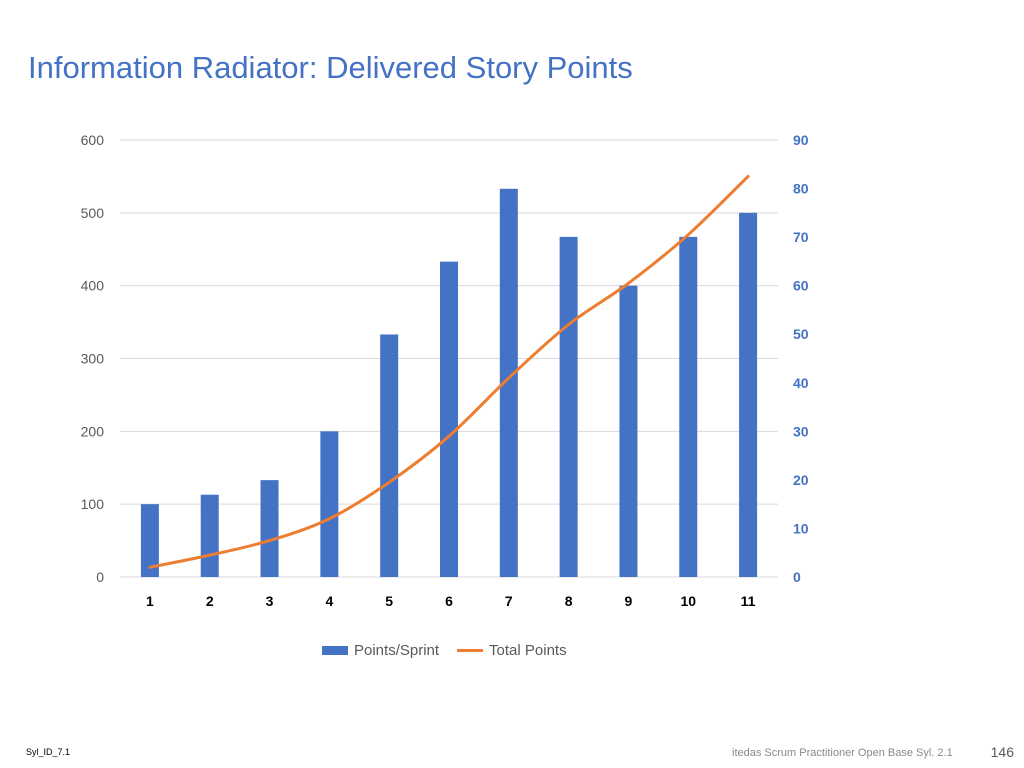 This screenshot has height=768, width=1024. I want to click on x-tick-label: 10, so click(688, 601).